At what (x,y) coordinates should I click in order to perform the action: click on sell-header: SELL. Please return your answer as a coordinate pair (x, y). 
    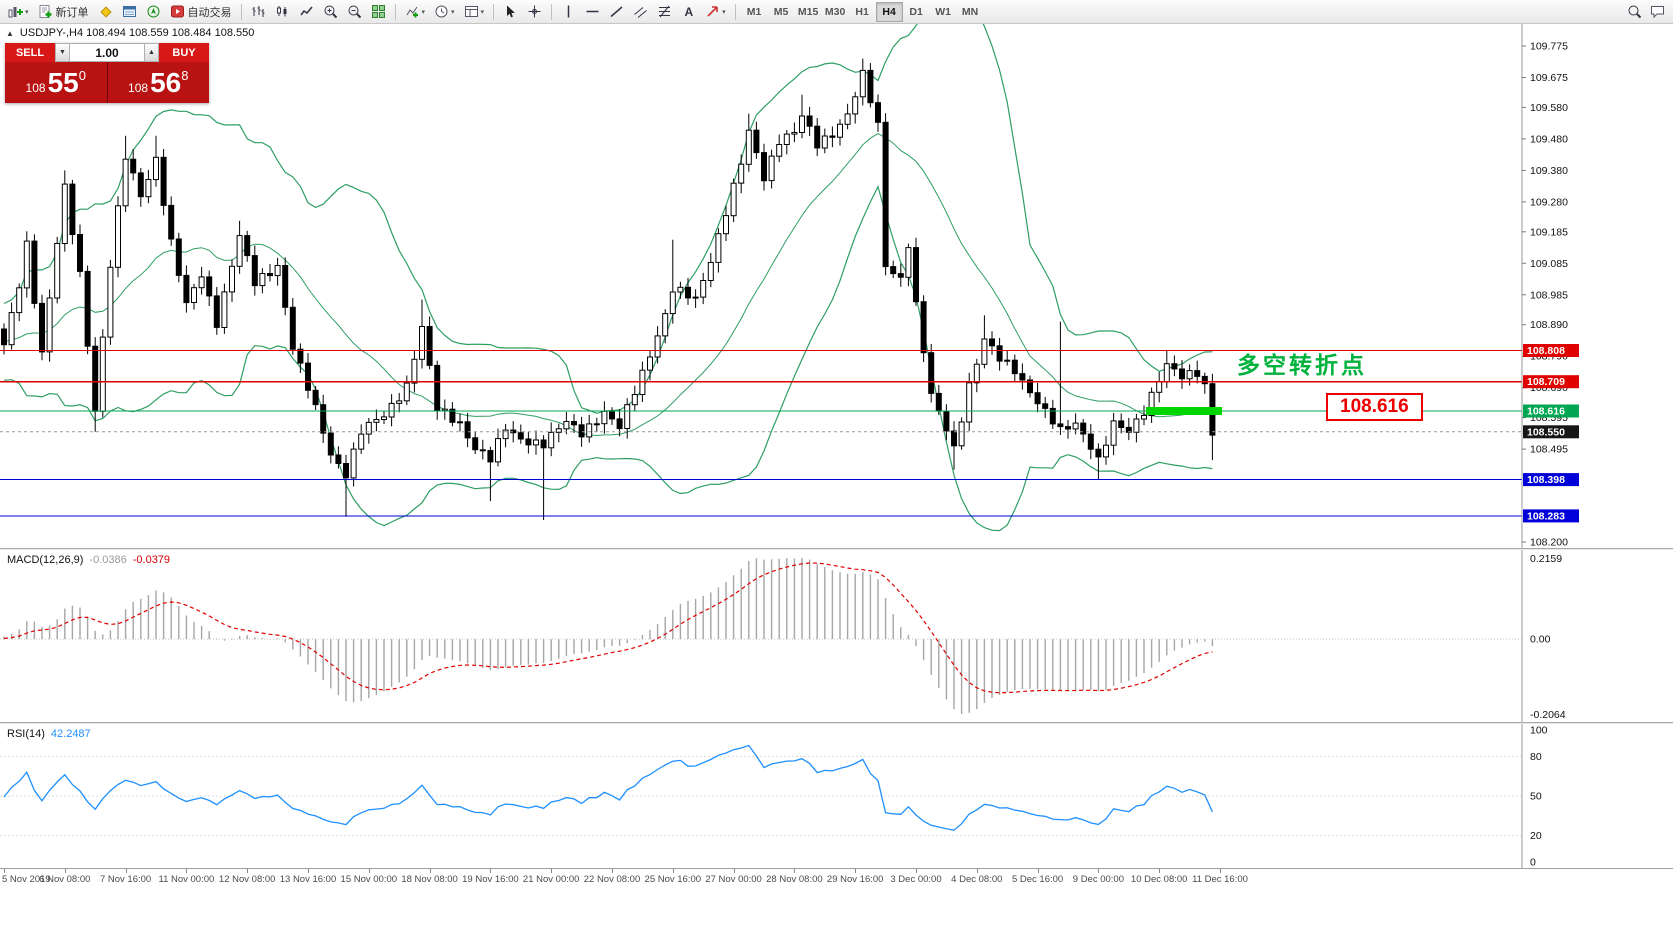
    Looking at the image, I should click on (30, 52).